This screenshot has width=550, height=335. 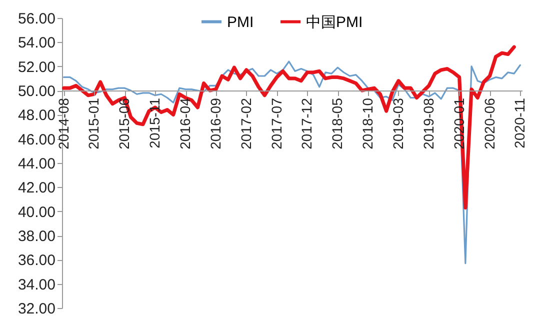 I want to click on x-tick-label: 2016-04, so click(x=185, y=124).